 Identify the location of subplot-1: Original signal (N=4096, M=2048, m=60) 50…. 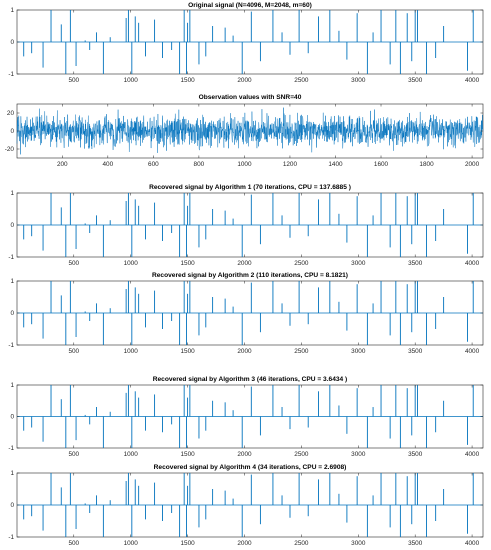
(246, 43).